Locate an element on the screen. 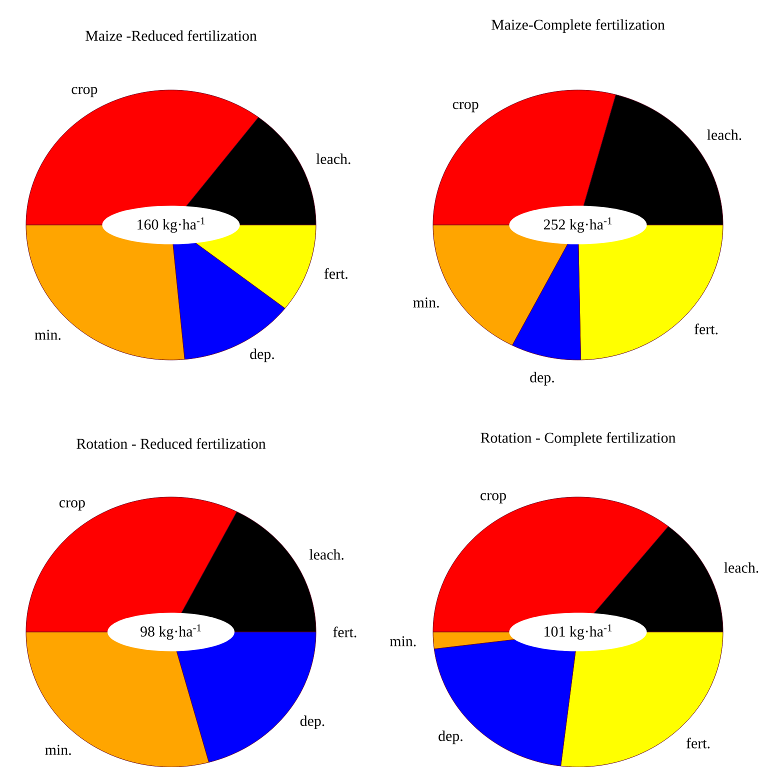 This screenshot has height=767, width=768. text: 160 kg·ha$^{-1}$ is located at coordinates (171, 225).